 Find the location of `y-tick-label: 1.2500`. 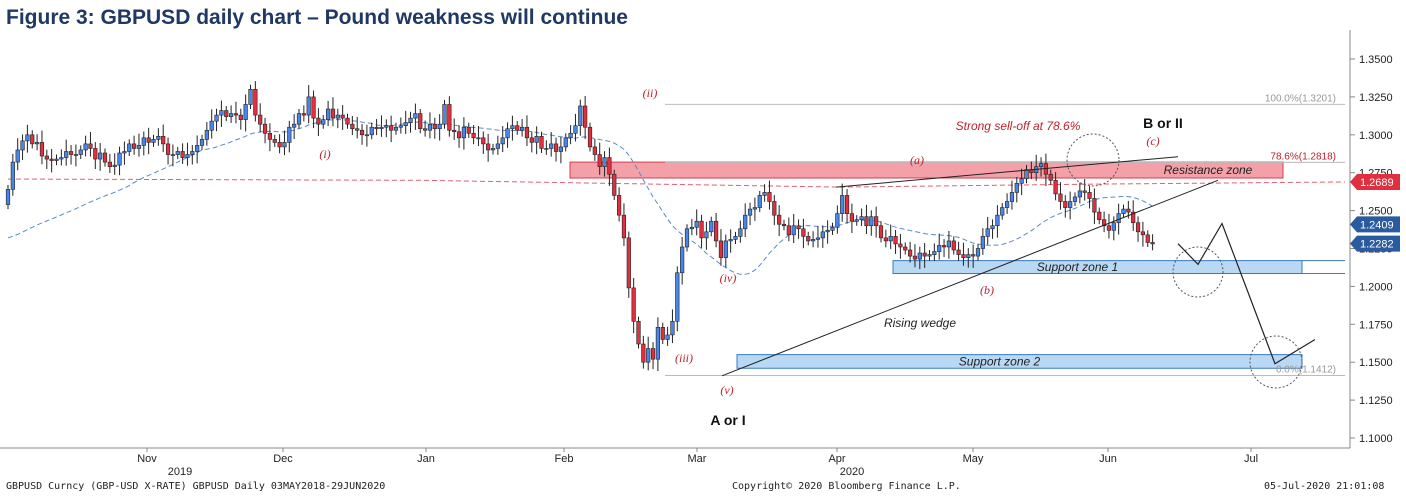

y-tick-label: 1.2500 is located at coordinates (1376, 212).